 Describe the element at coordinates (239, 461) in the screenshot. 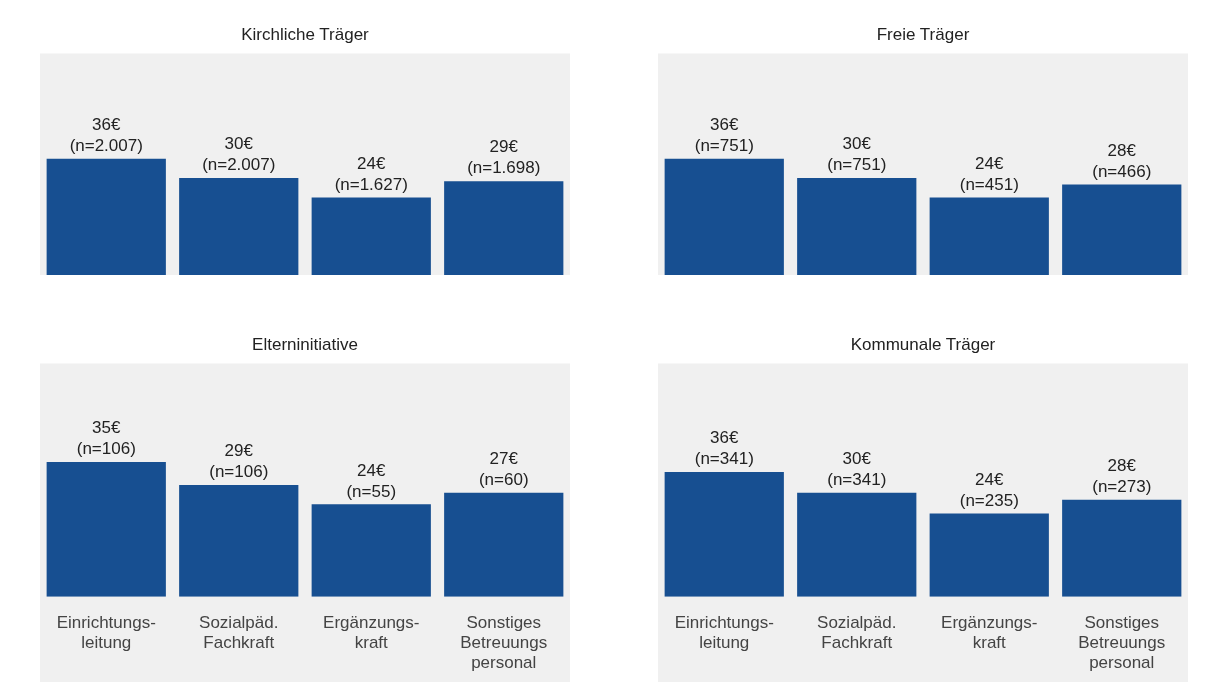

I see `data-label: 29€ (n=106)` at that location.